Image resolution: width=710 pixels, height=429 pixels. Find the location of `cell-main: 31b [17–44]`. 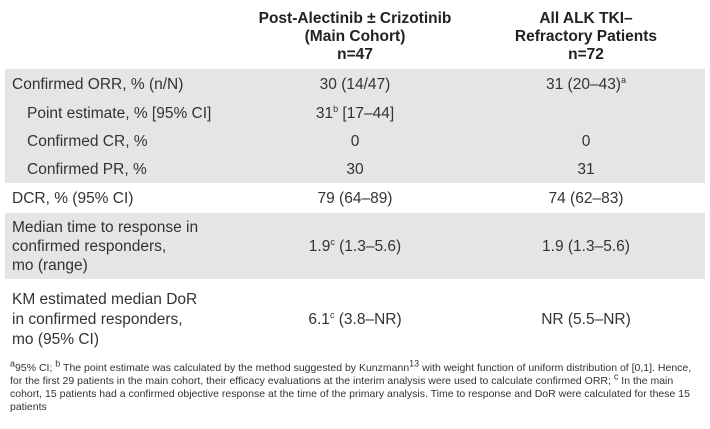

cell-main: 31b [17–44] is located at coordinates (355, 113).